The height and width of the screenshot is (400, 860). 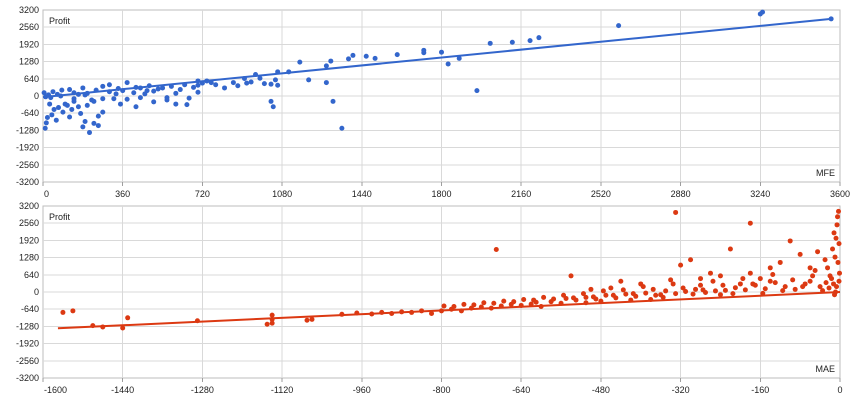 What do you see at coordinates (27, 148) in the screenshot?
I see `y-tick-label: -1920` at bounding box center [27, 148].